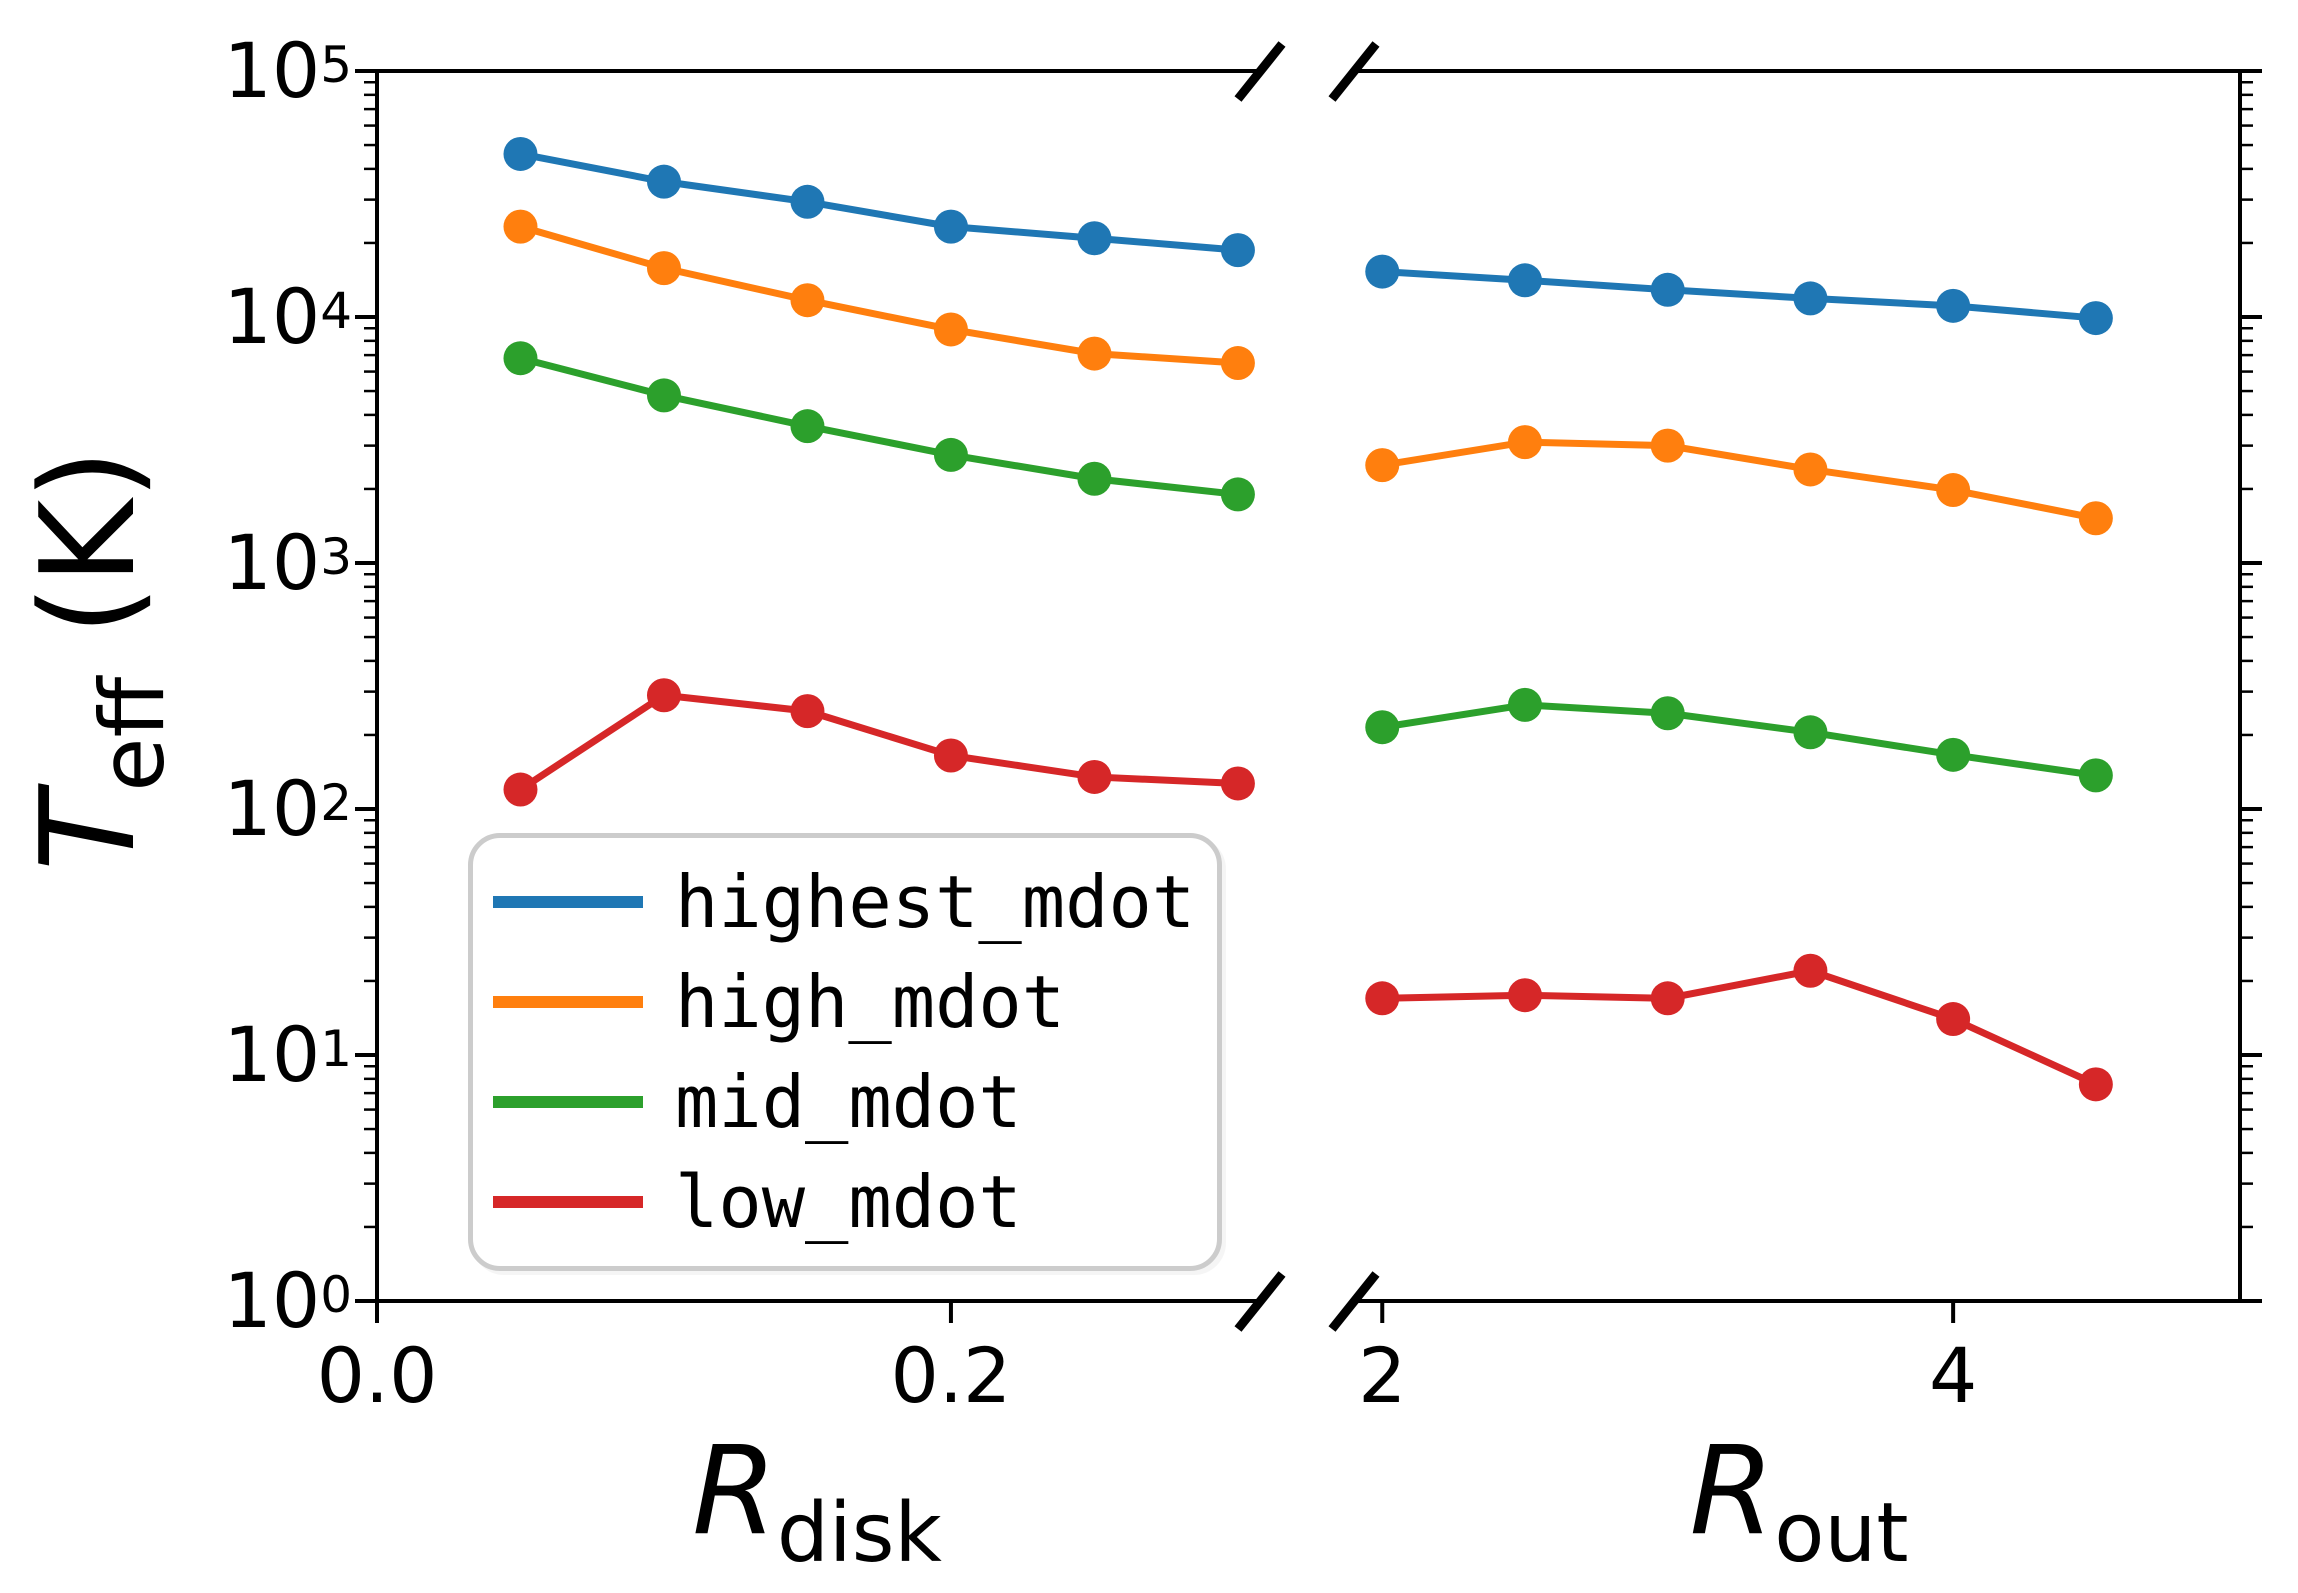 The width and height of the screenshot is (2298, 1593). Describe the element at coordinates (1382, 1375) in the screenshot. I see `x-tick-label-2: 2` at that location.